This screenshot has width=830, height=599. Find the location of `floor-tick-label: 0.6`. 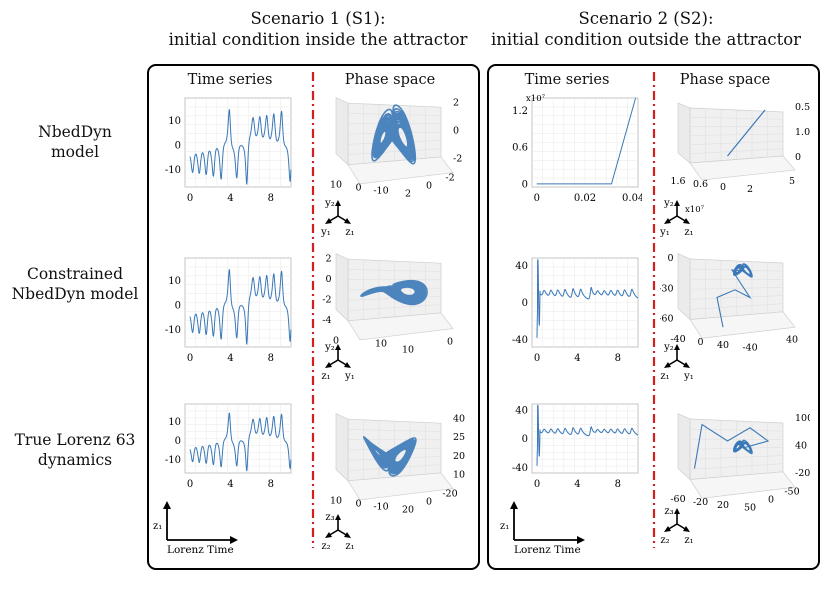

floor-tick-label: 0.6 is located at coordinates (700, 184).